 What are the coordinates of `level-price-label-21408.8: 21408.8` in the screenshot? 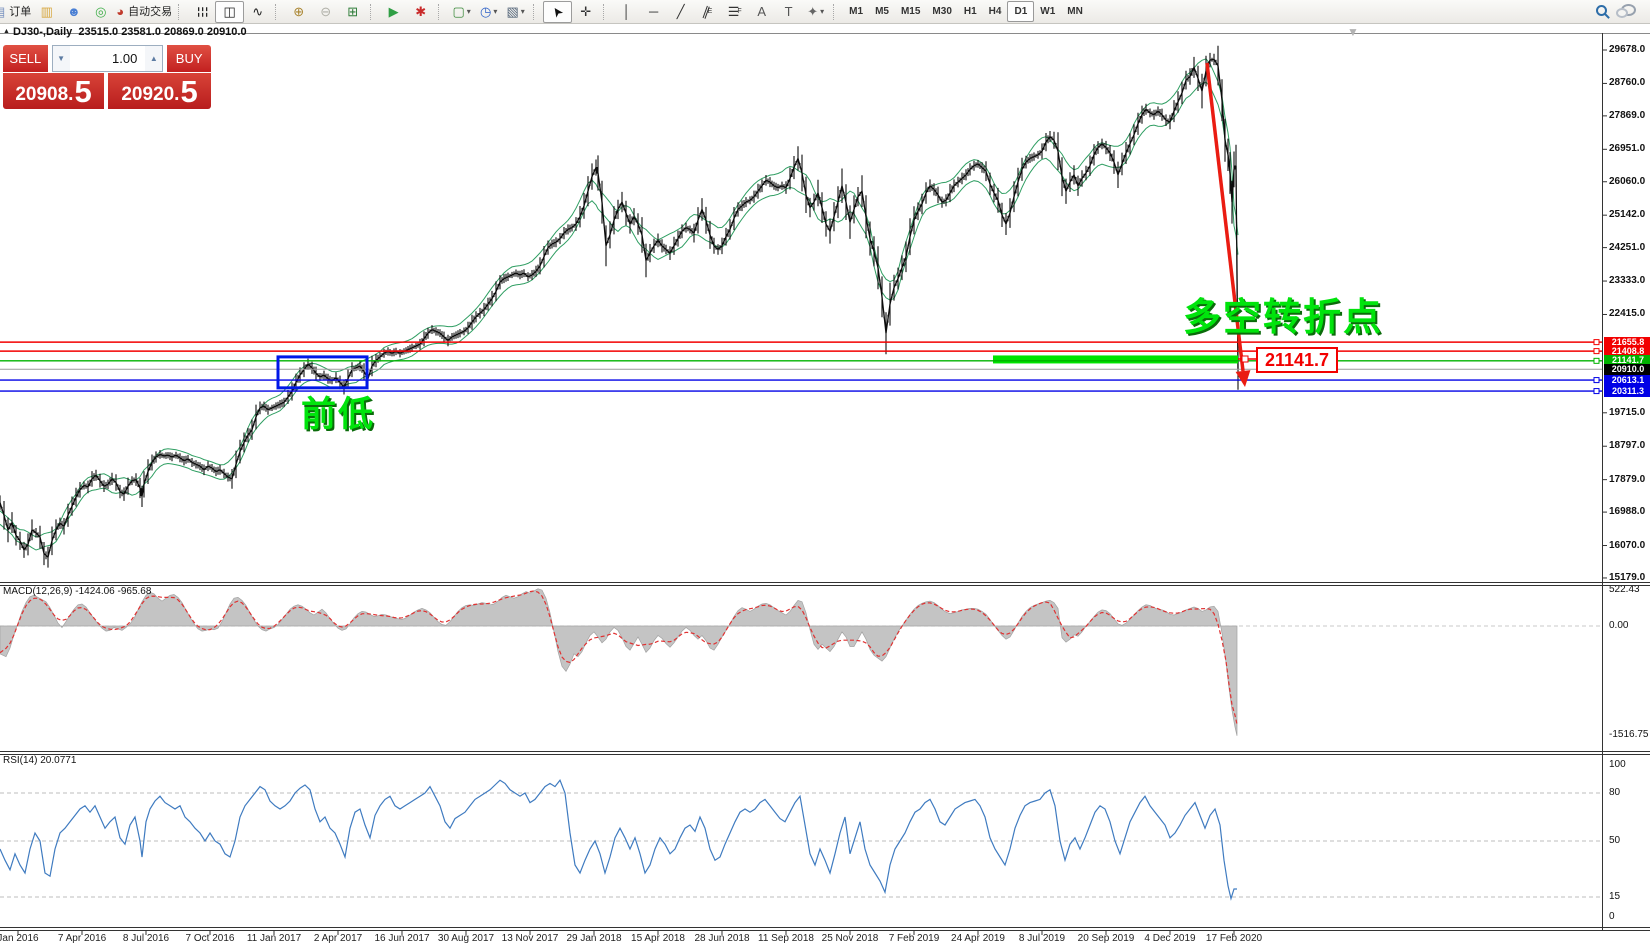 It's located at (1627, 351).